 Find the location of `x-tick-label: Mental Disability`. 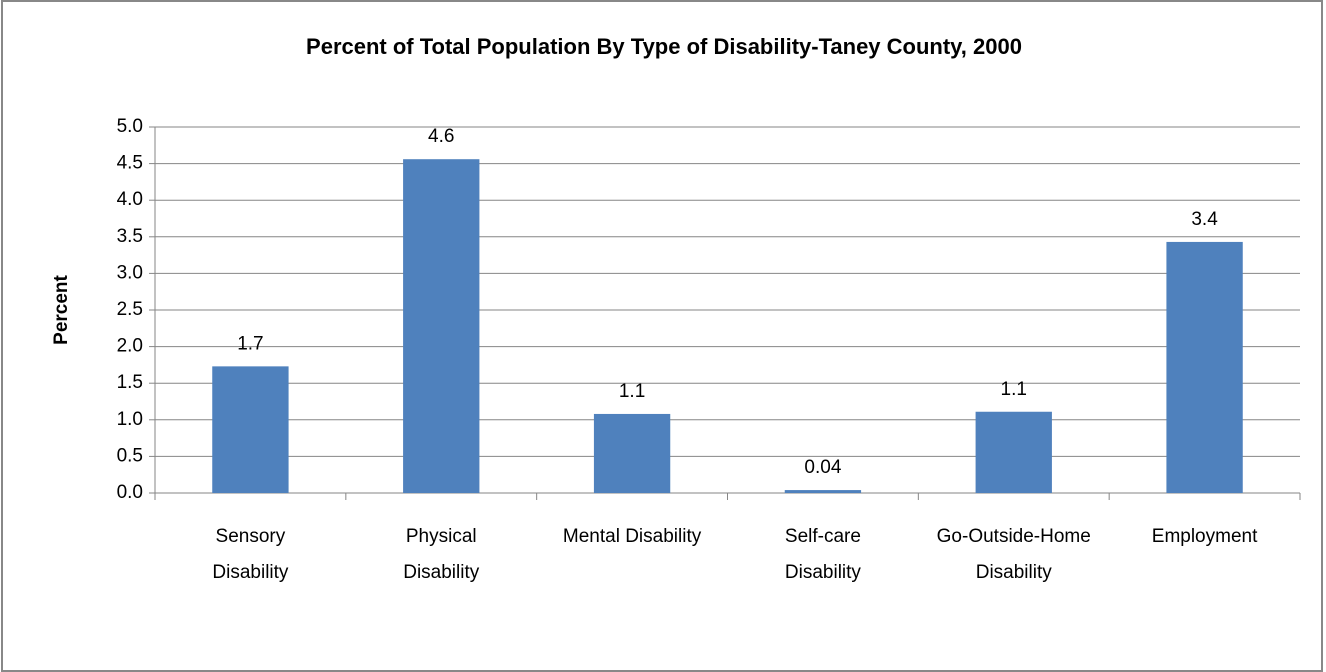

x-tick-label: Mental Disability is located at coordinates (632, 536).